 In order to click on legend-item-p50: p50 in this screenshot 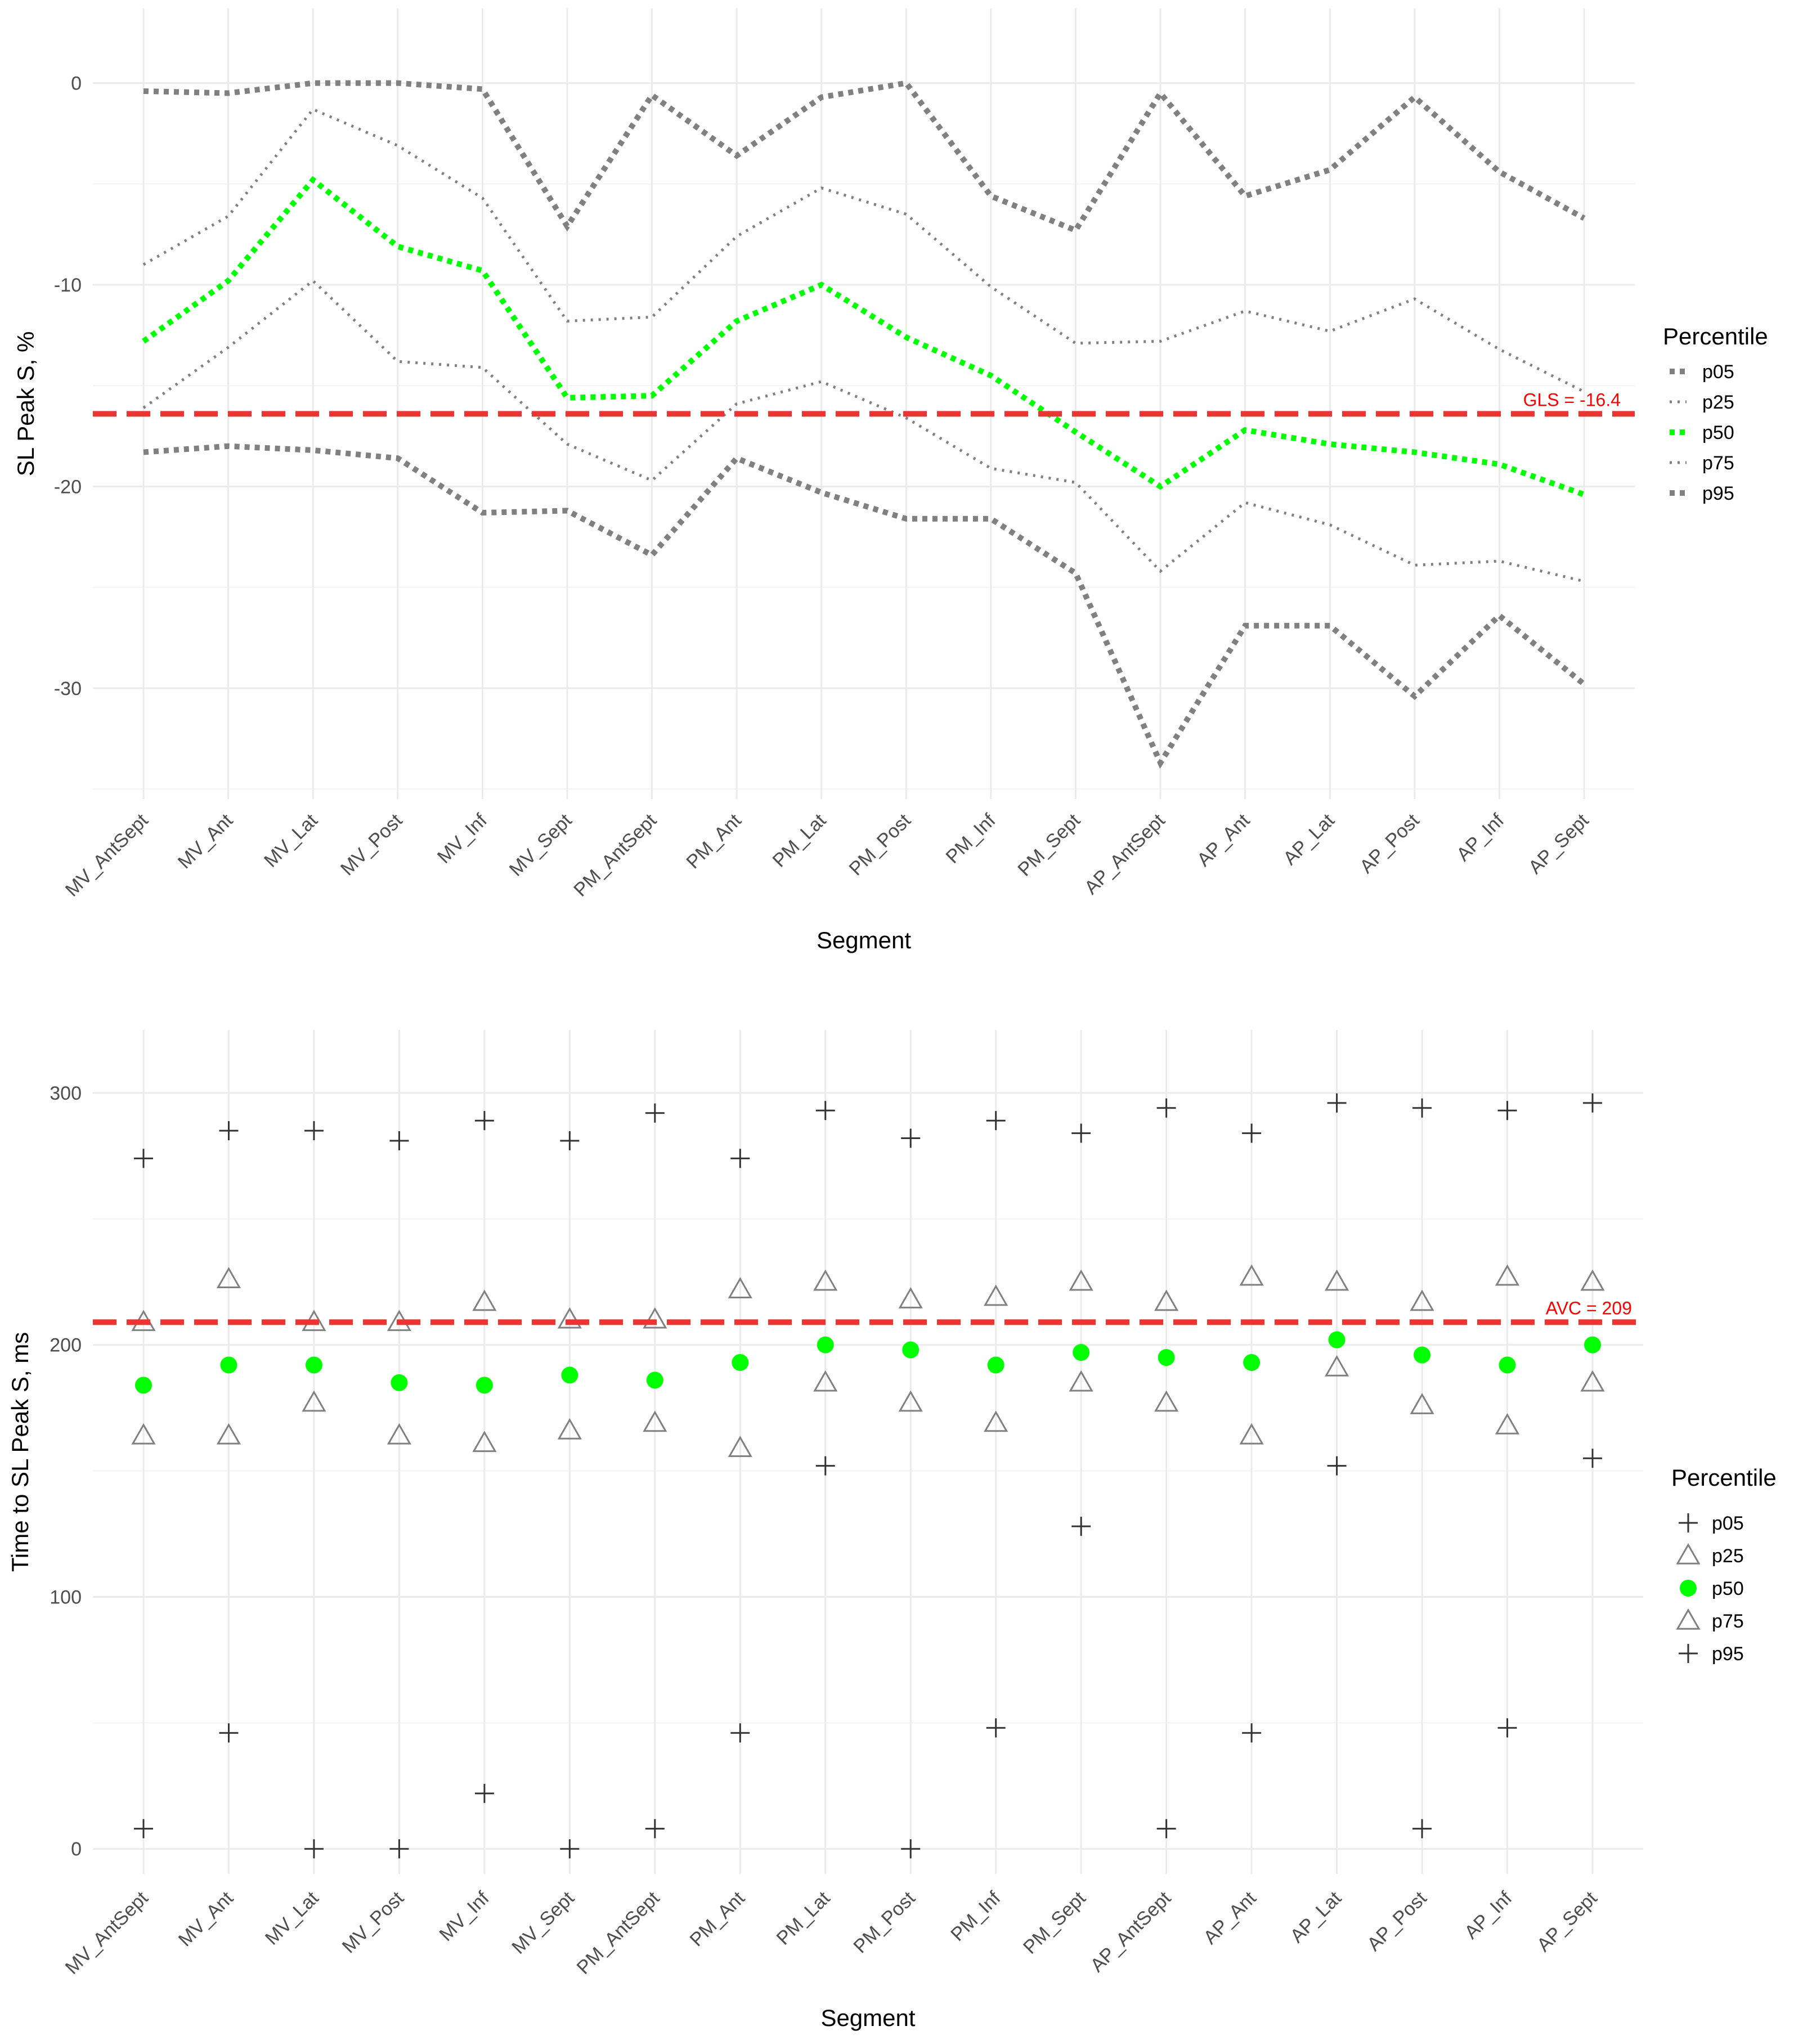, I will do `click(1702, 432)`.